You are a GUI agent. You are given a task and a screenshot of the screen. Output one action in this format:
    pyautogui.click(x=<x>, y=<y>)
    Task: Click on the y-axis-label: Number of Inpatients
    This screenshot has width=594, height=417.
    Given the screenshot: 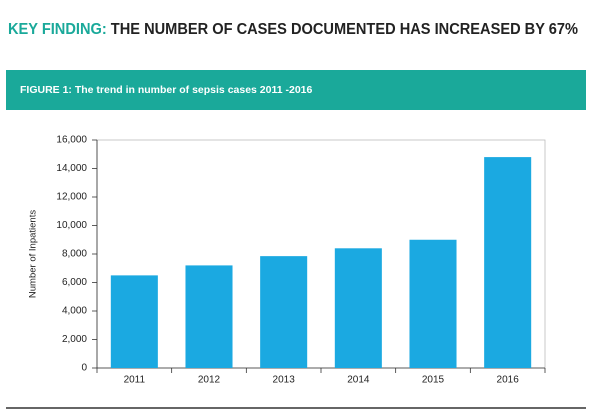 What is the action you would take?
    pyautogui.click(x=33, y=254)
    